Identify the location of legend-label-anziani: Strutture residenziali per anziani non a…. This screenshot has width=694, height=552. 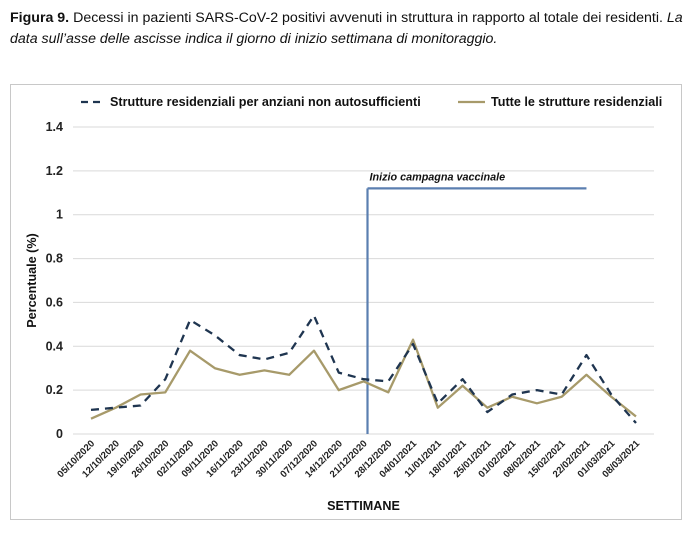
(265, 102).